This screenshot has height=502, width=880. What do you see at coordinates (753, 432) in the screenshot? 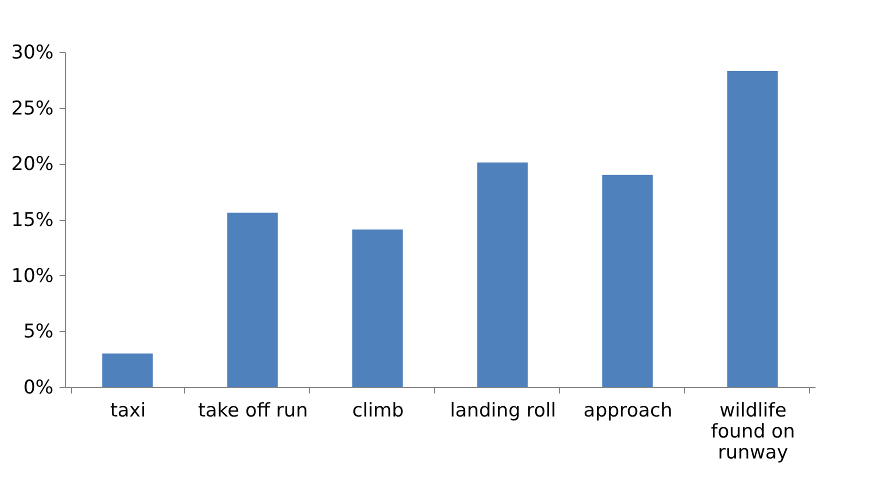
I see `x-tick-label: wildlife found on runway` at bounding box center [753, 432].